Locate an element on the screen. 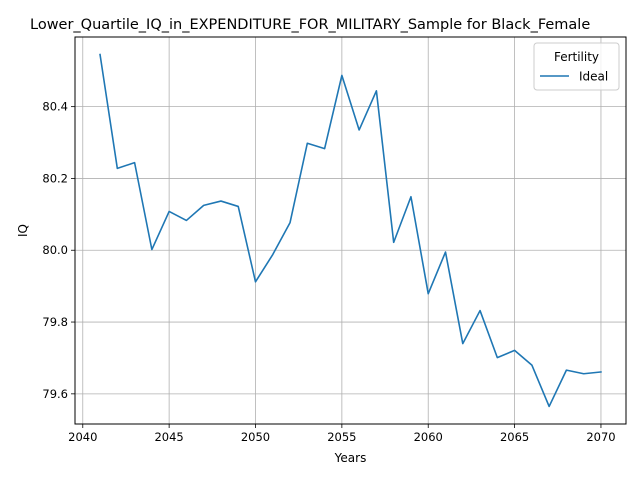 Image resolution: width=640 pixels, height=484 pixels. x-axis: 2040 2045 2050 2055 2060 2065 2070 is located at coordinates (342, 434).